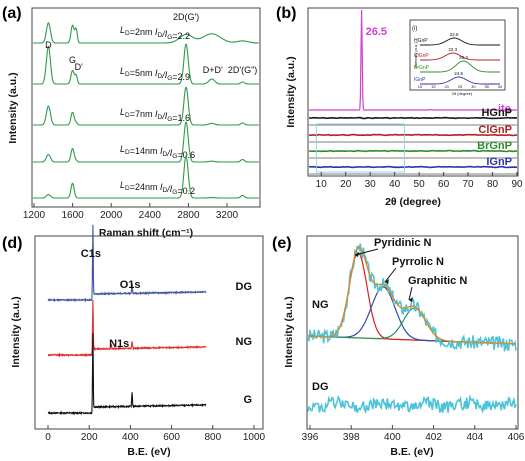 The width and height of the screenshot is (525, 461). What do you see at coordinates (420, 86) in the screenshot?
I see `inset-tick: 10` at bounding box center [420, 86].